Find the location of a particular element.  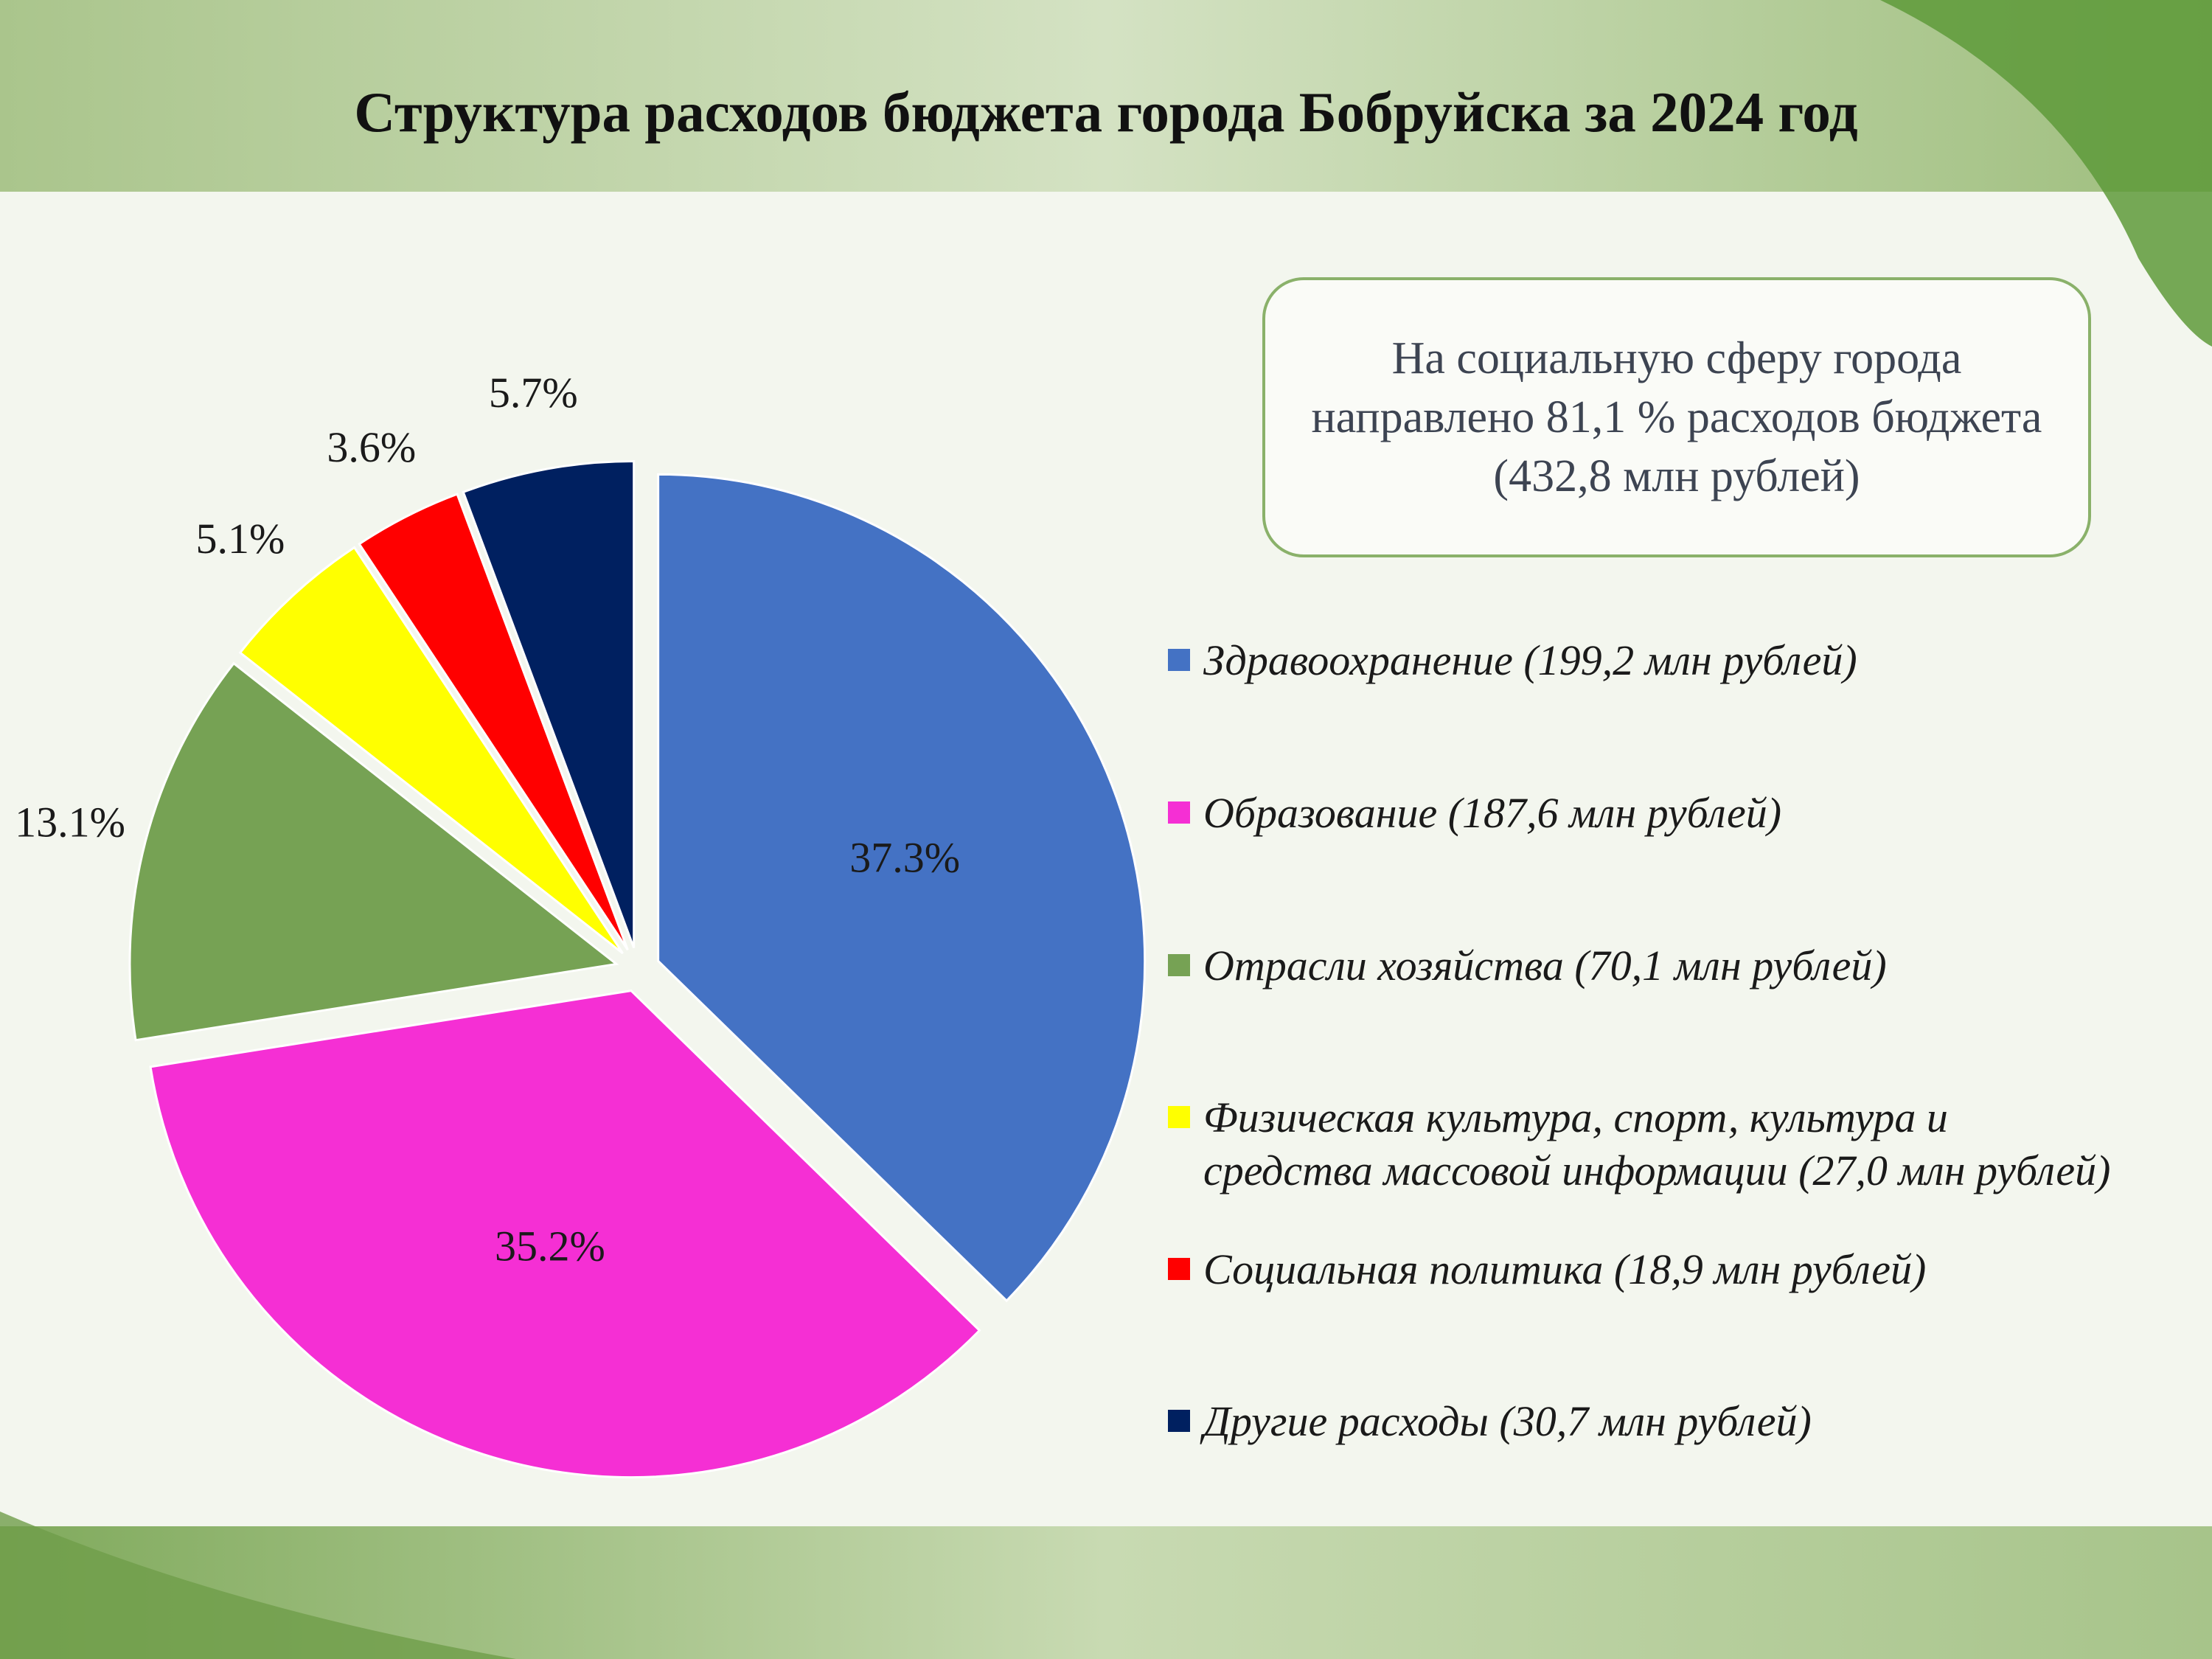

pie-label-economy: 13.1% is located at coordinates (70, 822).